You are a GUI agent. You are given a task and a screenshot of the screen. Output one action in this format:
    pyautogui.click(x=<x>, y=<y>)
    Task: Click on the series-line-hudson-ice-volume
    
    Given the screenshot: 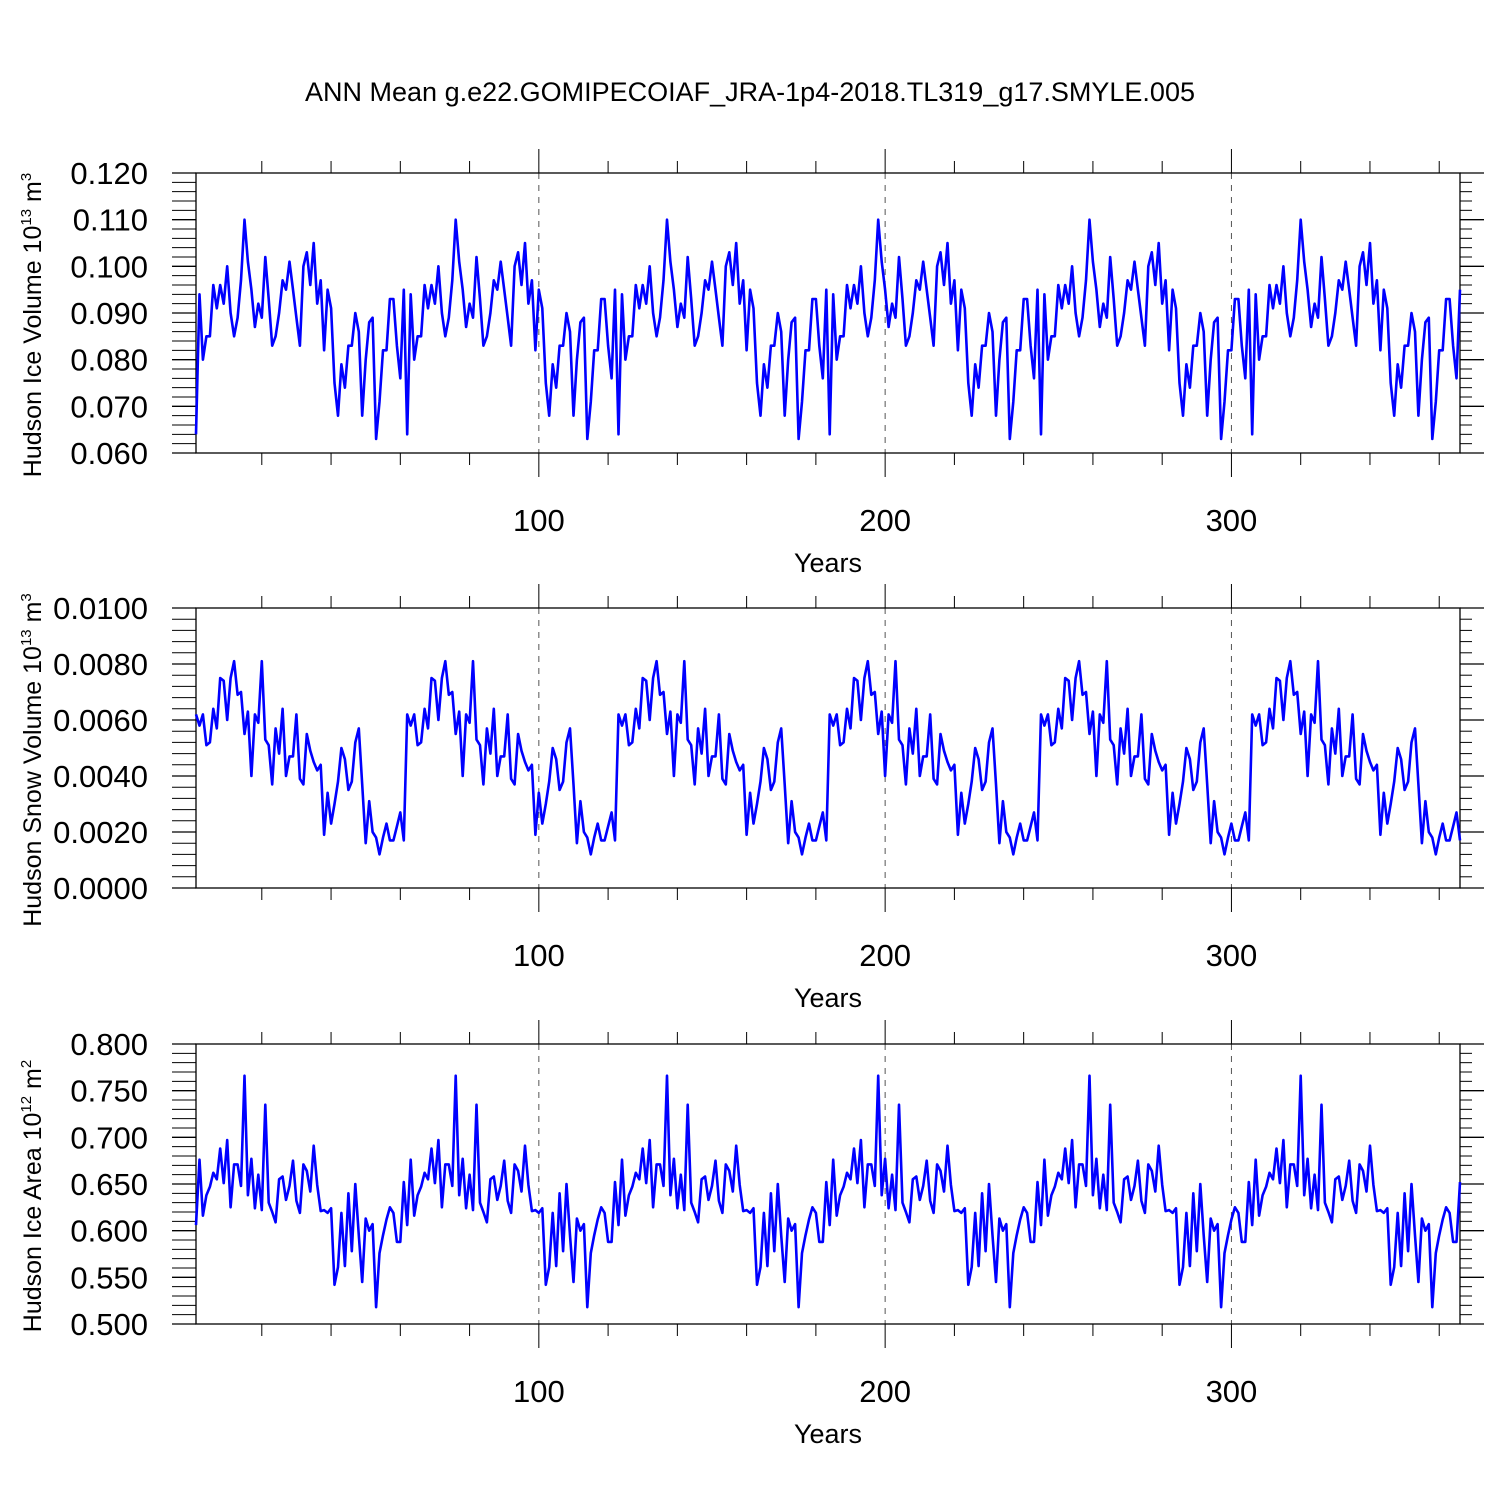 What is the action you would take?
    pyautogui.click(x=828, y=329)
    